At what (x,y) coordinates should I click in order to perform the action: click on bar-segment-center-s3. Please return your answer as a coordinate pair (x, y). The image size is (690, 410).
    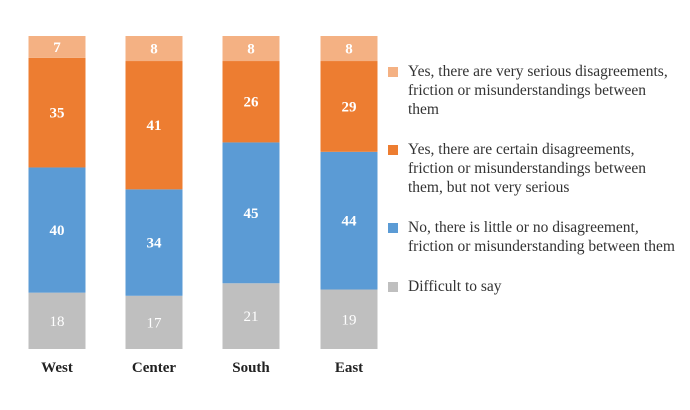
    Looking at the image, I should click on (154, 49).